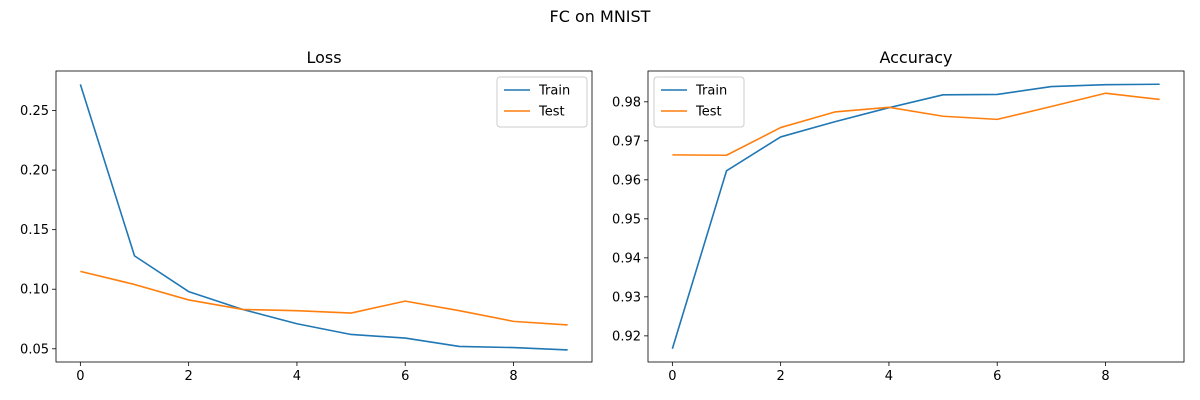 The width and height of the screenshot is (1200, 400). I want to click on accuracy-ytick-label: 0.93, so click(626, 297).